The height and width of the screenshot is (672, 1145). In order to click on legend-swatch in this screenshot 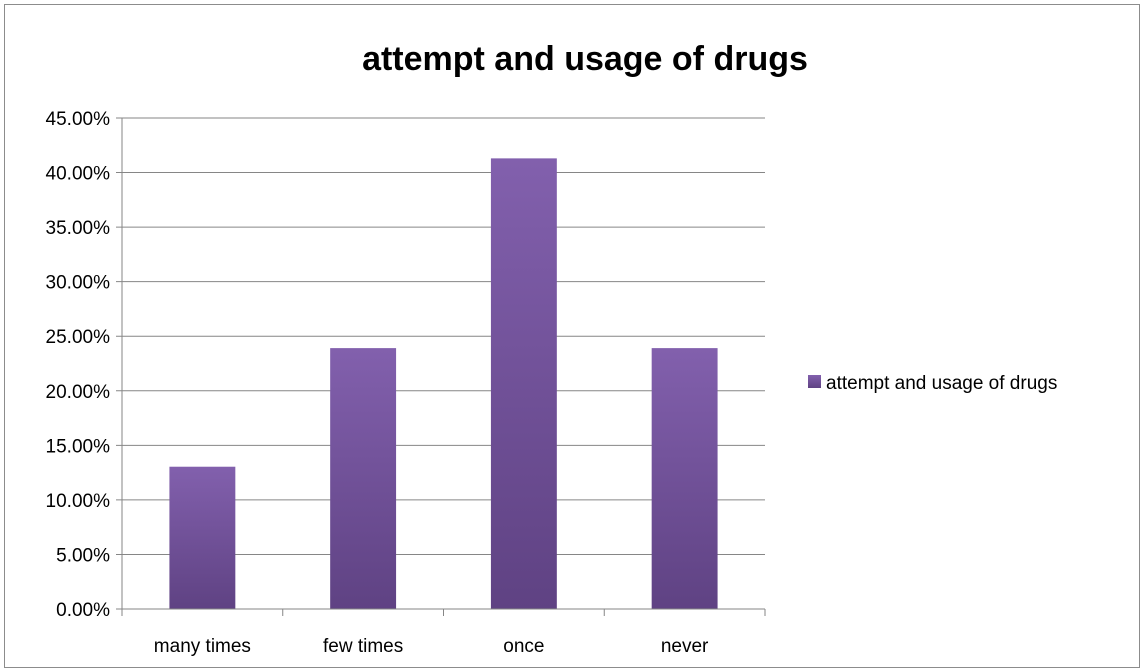, I will do `click(814, 381)`.